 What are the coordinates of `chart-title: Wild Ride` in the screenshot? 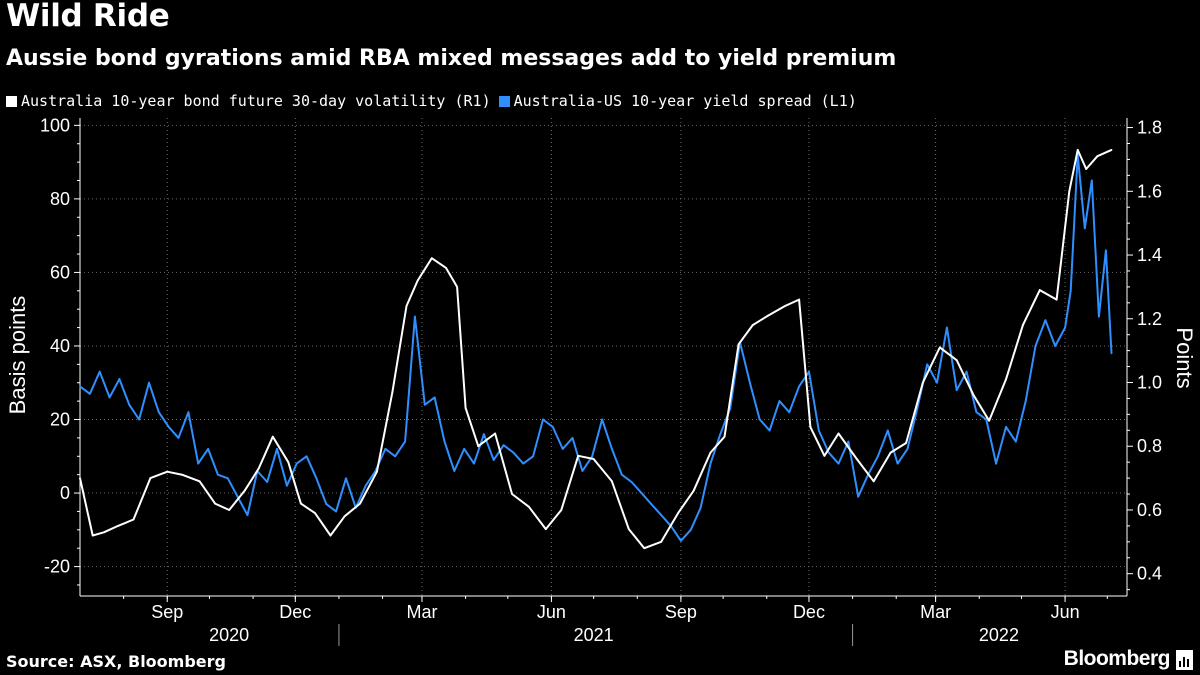 It's located at (88, 17).